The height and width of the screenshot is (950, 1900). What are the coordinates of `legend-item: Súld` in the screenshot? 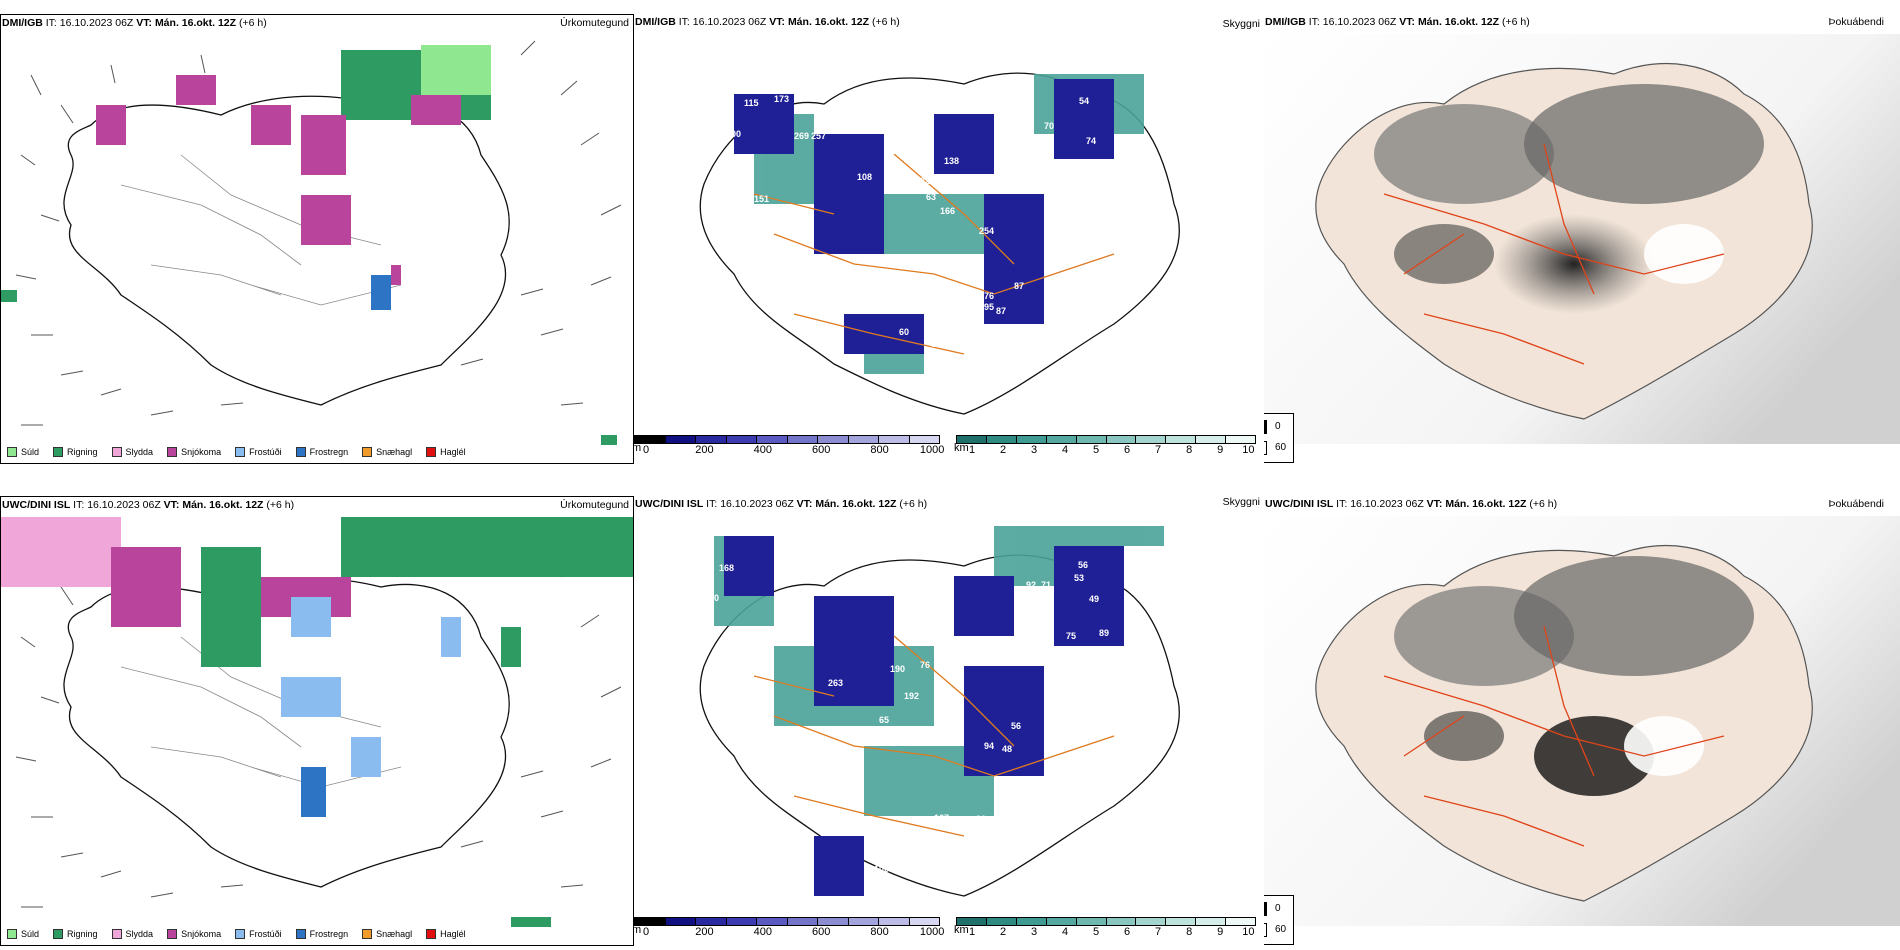 It's located at (23, 452).